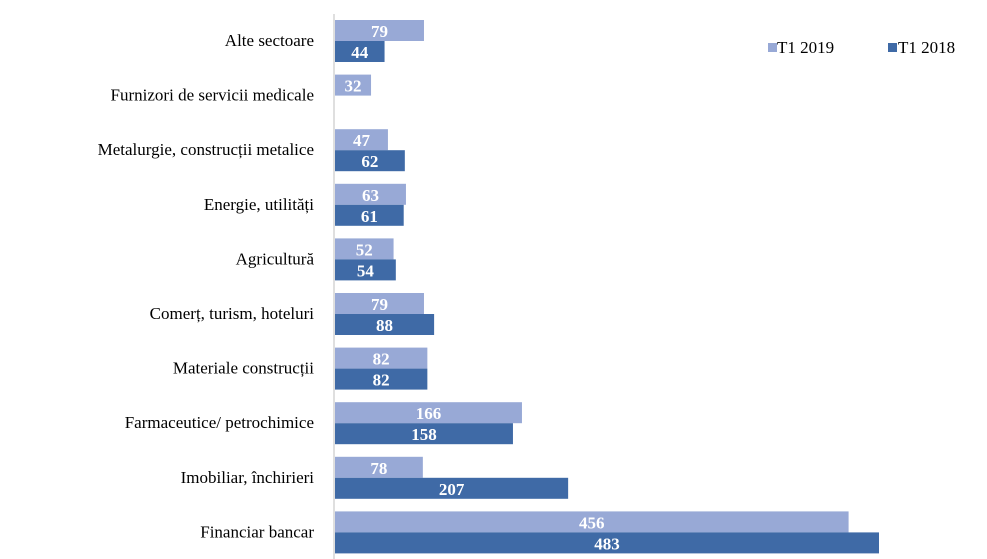  Describe the element at coordinates (861, 47) in the screenshot. I see `legend: T1 2019 T1 2018` at that location.